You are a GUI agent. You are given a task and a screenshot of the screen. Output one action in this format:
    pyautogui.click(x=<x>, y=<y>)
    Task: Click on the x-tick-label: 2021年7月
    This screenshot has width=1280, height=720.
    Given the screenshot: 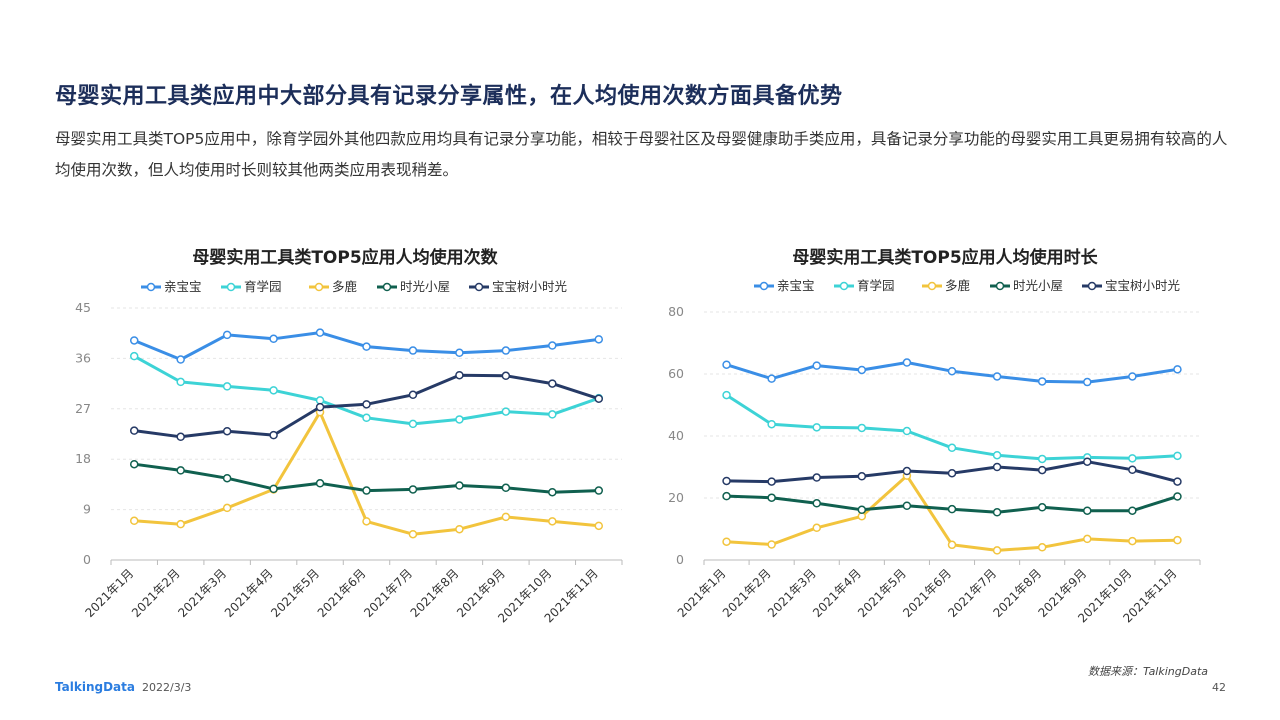 What is the action you would take?
    pyautogui.click(x=388, y=593)
    